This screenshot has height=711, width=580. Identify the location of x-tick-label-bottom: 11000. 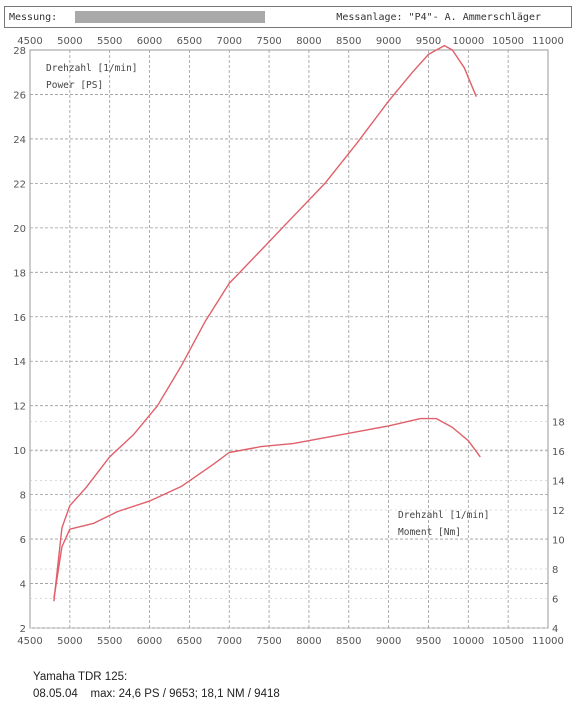
(548, 641).